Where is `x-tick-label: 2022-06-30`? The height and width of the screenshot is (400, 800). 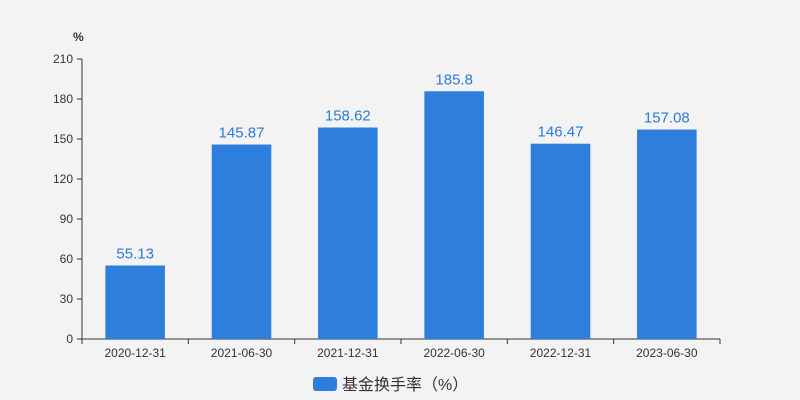
x-tick-label: 2022-06-30 is located at coordinates (454, 353).